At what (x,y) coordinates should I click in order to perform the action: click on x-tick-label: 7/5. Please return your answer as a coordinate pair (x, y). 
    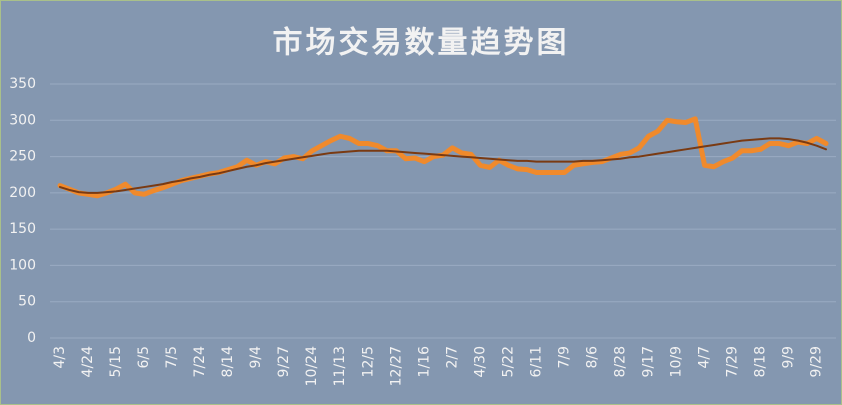
    Looking at the image, I should click on (172, 357).